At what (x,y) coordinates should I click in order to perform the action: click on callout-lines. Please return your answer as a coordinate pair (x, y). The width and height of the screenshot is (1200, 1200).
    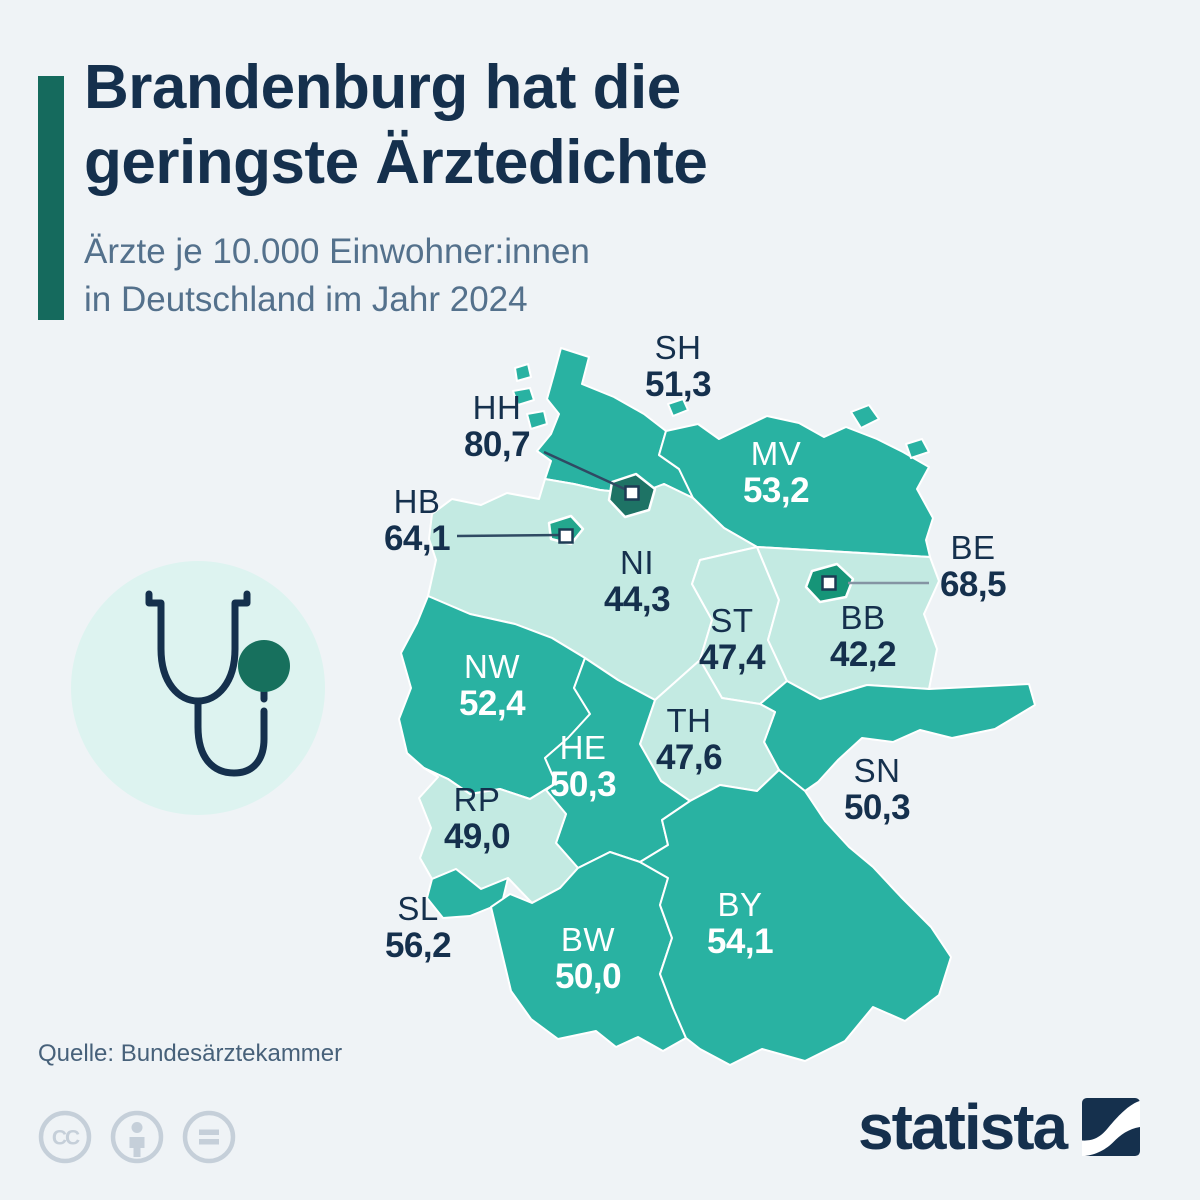
    Looking at the image, I should click on (692, 517).